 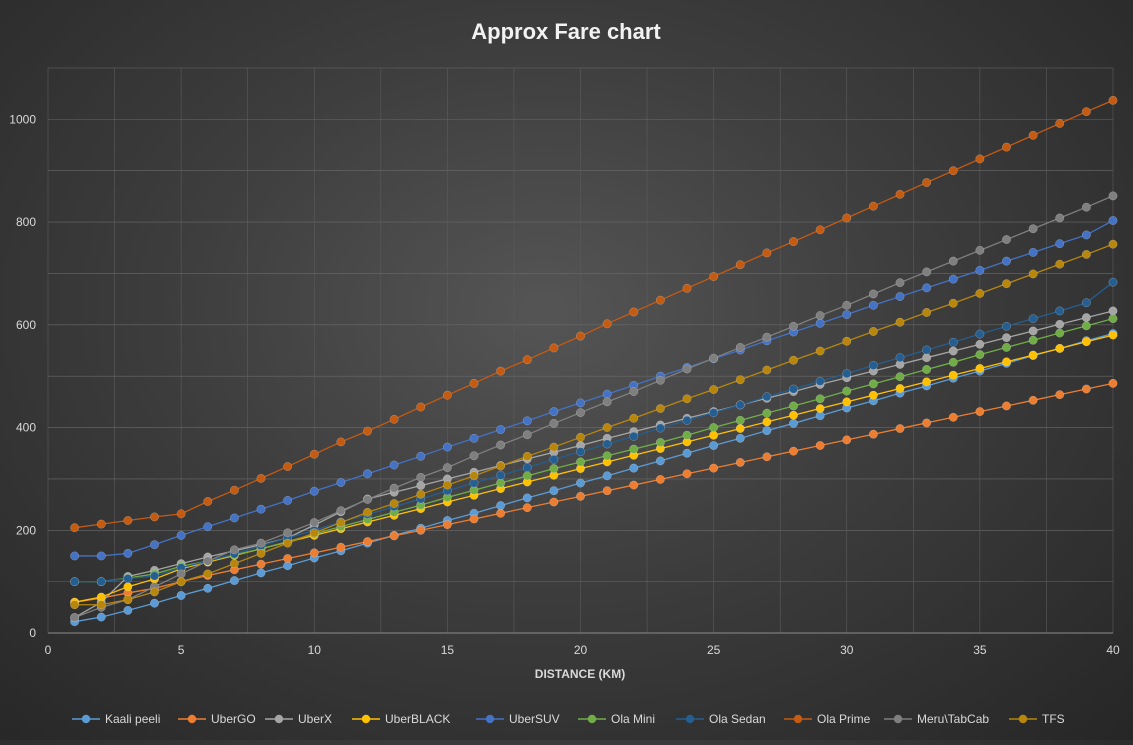 What do you see at coordinates (217, 719) in the screenshot?
I see `legend-item-ubergo: UberGO` at bounding box center [217, 719].